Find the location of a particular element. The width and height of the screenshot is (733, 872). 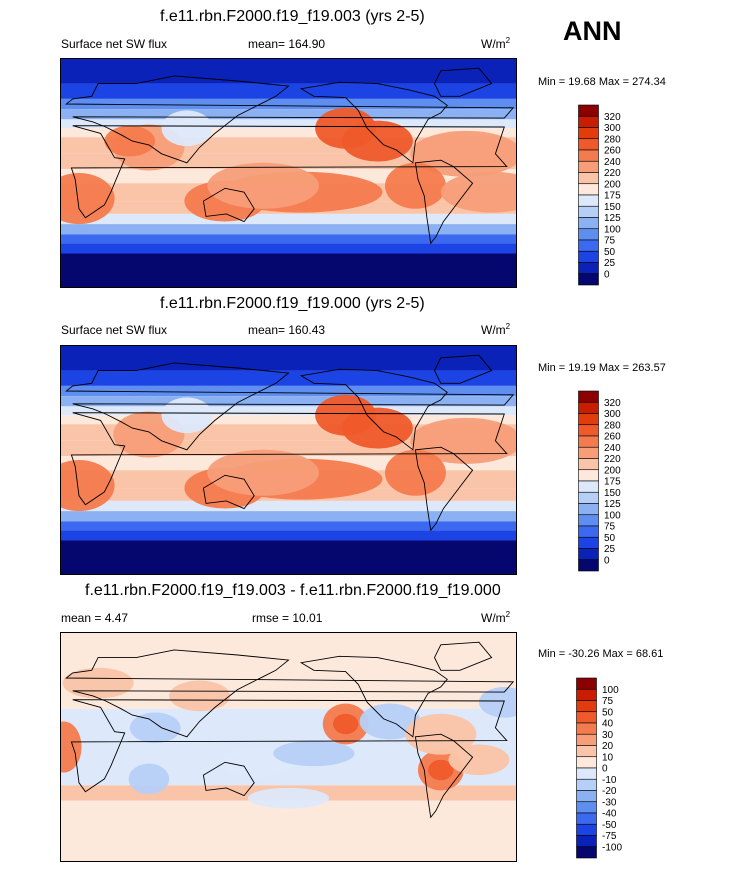

colorbar-tick-label: 25 is located at coordinates (610, 549).